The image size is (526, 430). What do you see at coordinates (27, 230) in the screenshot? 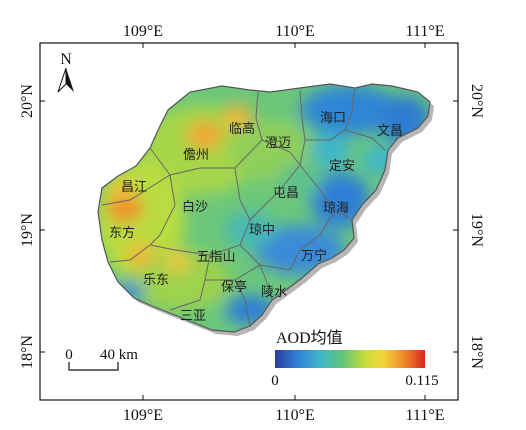
I see `lat-label-left-19: 19°N` at bounding box center [27, 230].